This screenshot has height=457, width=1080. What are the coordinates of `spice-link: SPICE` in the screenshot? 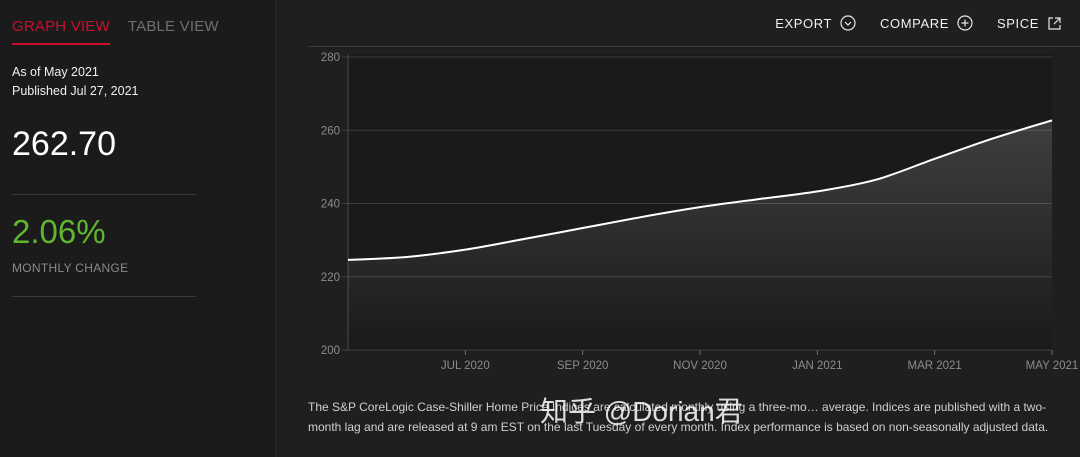 It's located at (1029, 23).